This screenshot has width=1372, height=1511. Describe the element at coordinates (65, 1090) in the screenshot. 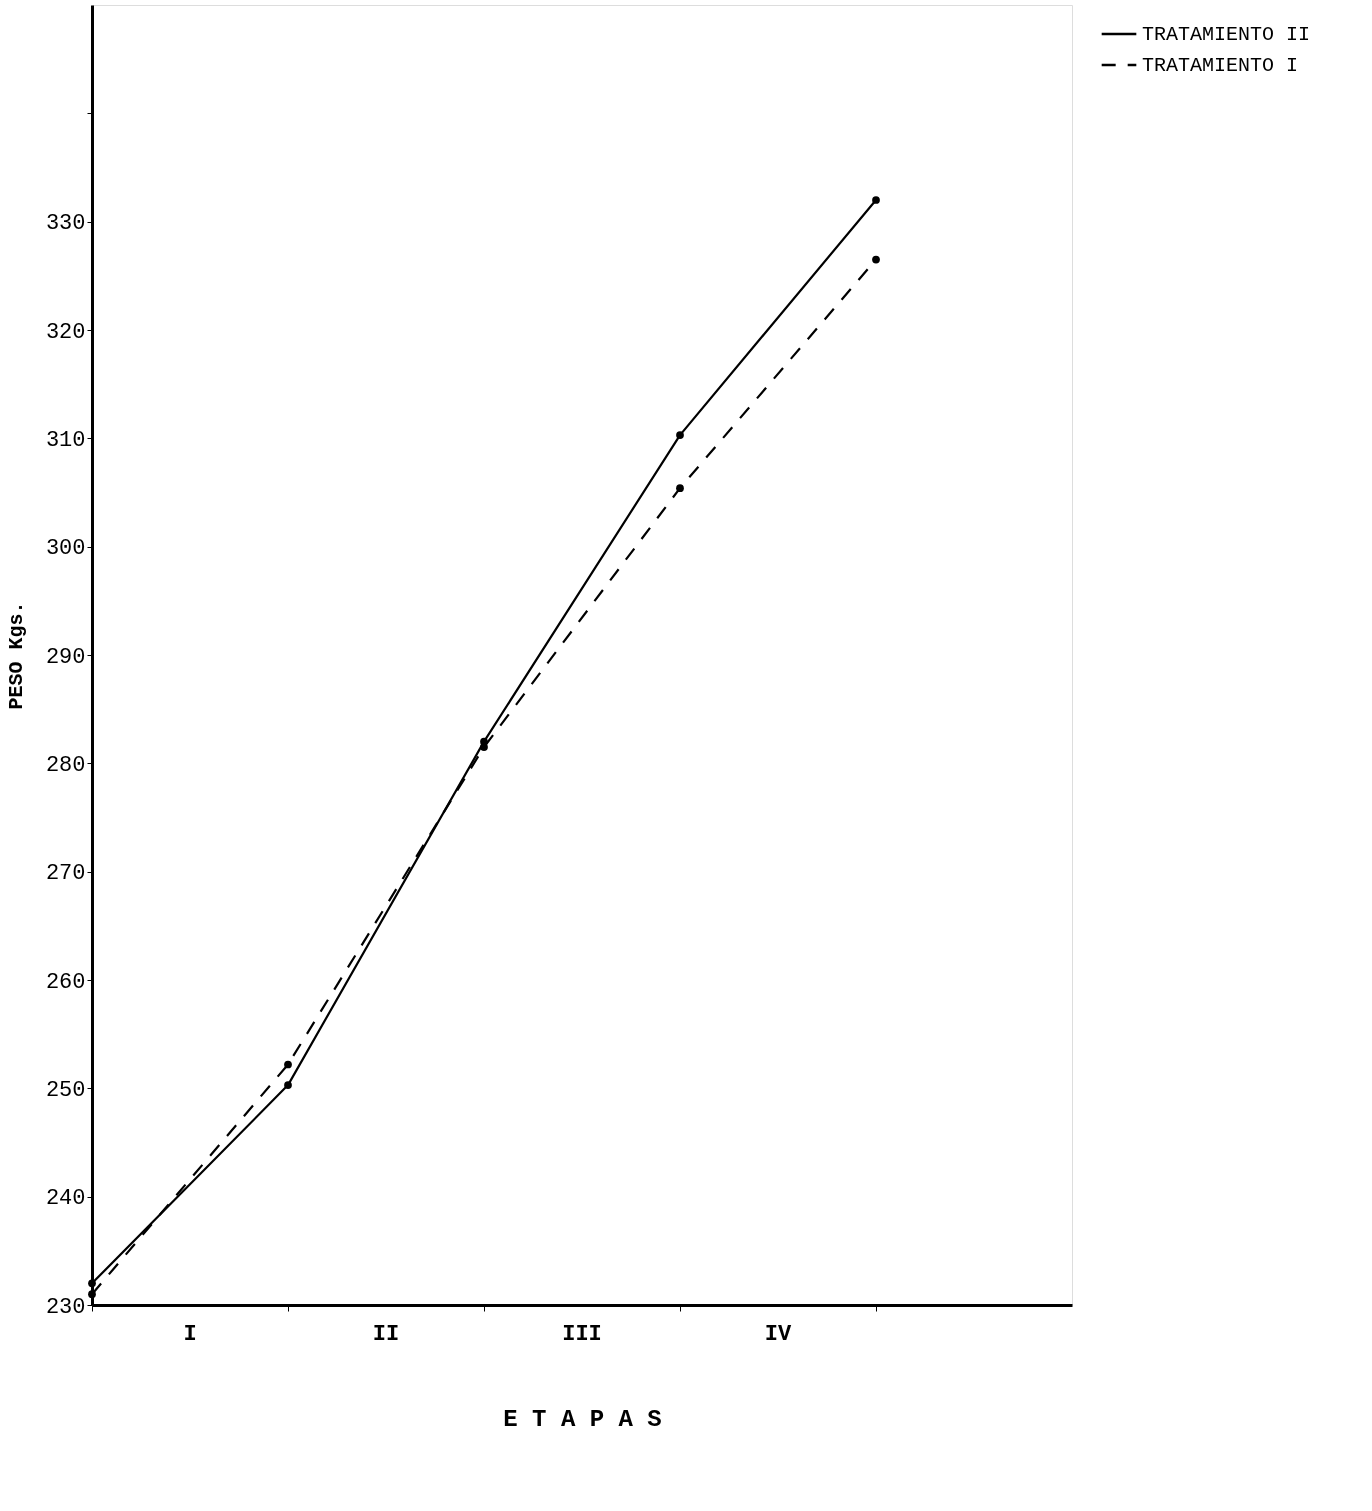

I see `y-tick-label: 250` at that location.